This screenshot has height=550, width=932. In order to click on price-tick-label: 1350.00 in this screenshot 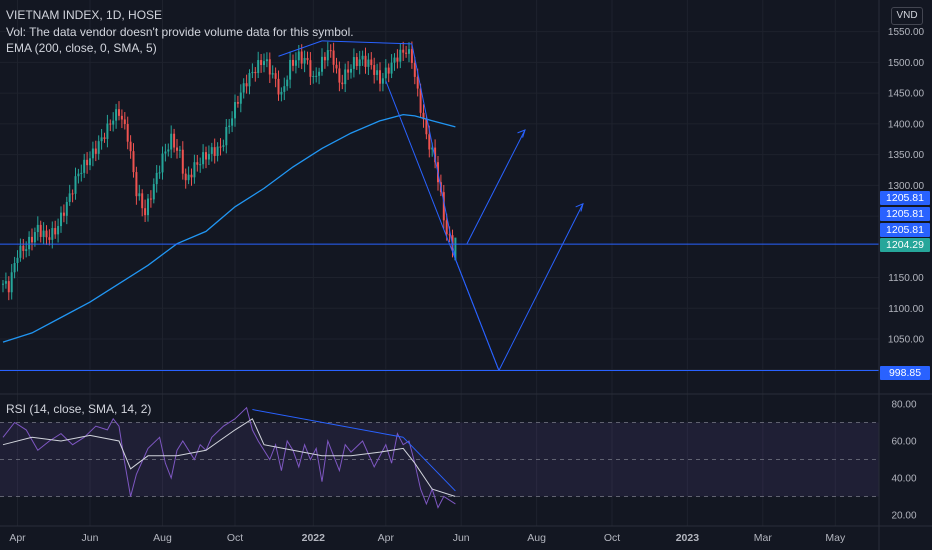, I will do `click(906, 155)`.